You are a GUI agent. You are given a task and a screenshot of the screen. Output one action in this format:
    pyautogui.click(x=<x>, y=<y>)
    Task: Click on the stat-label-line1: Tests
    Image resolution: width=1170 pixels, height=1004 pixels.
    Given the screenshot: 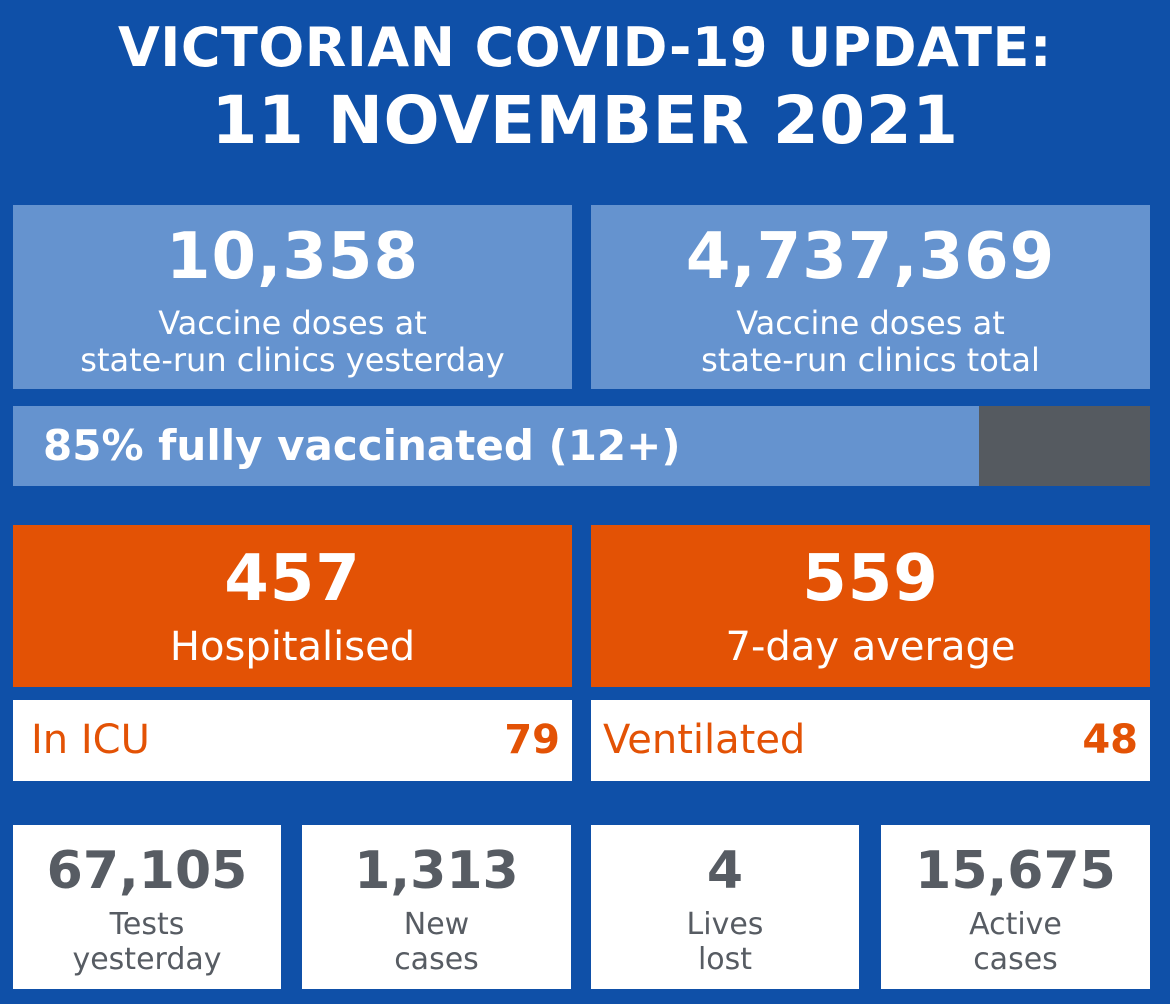 What is the action you would take?
    pyautogui.click(x=147, y=924)
    